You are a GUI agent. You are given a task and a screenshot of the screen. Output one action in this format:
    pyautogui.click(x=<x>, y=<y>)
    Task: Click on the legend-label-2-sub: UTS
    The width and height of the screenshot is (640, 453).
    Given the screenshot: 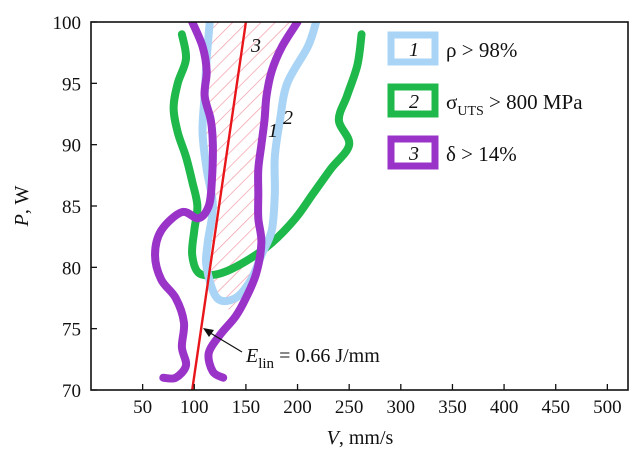 What is the action you would take?
    pyautogui.click(x=470, y=111)
    